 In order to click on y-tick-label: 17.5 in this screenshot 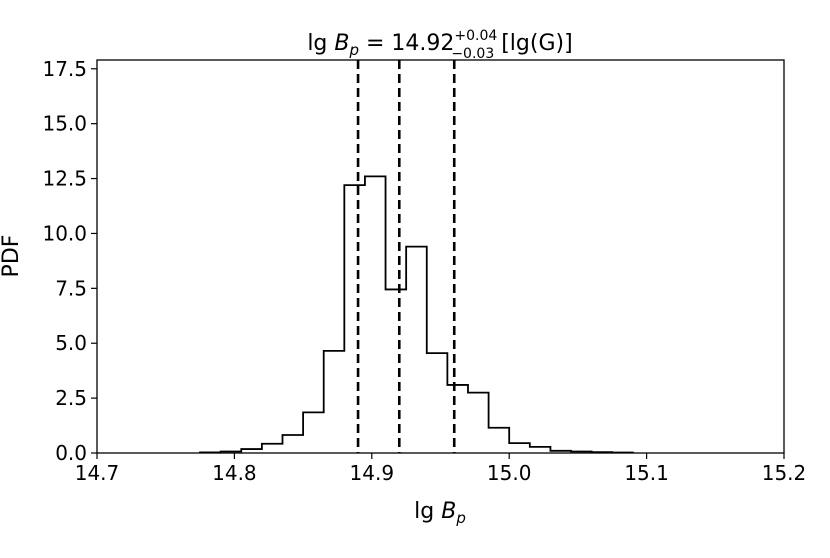, I will do `click(64, 69)`.